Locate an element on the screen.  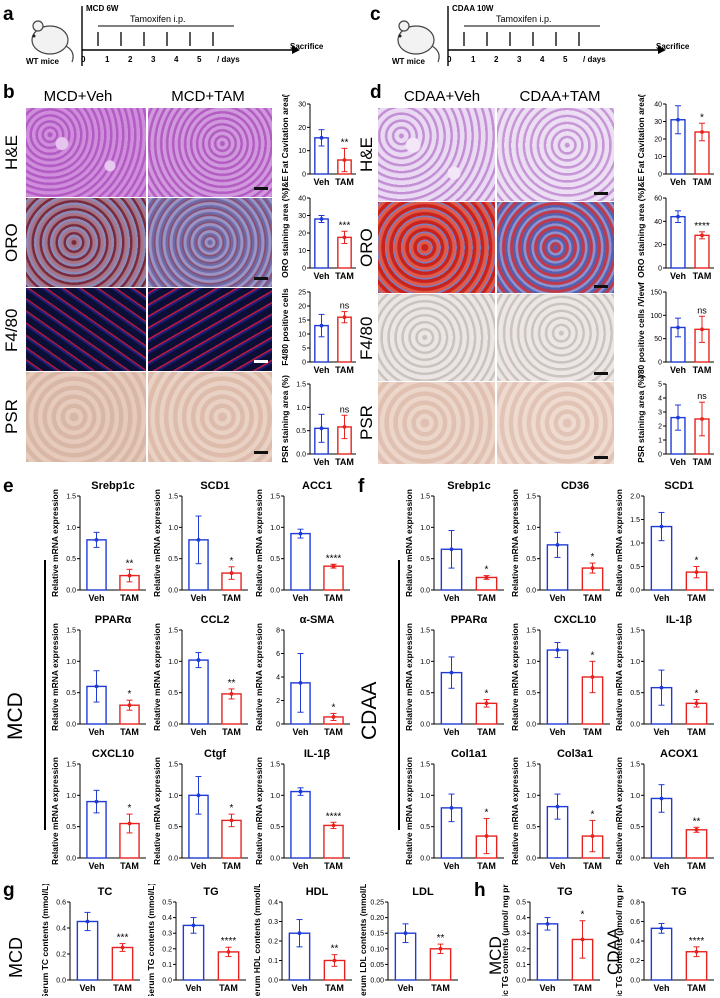
y-tick-label: 0.15 is located at coordinates (377, 934).